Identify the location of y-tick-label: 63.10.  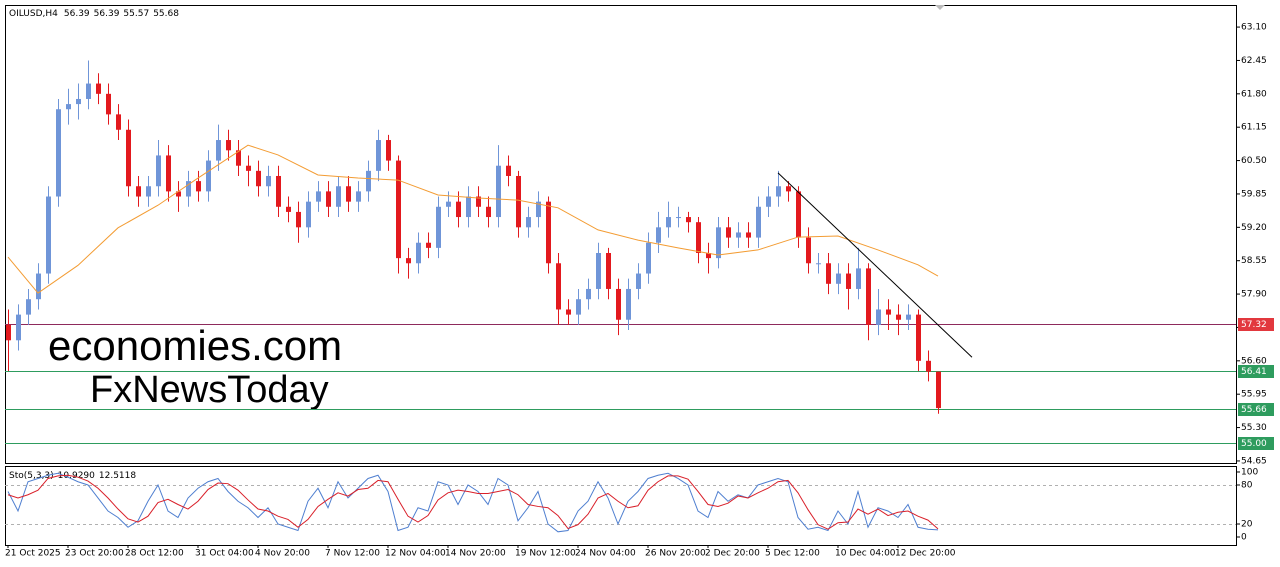
(1254, 28).